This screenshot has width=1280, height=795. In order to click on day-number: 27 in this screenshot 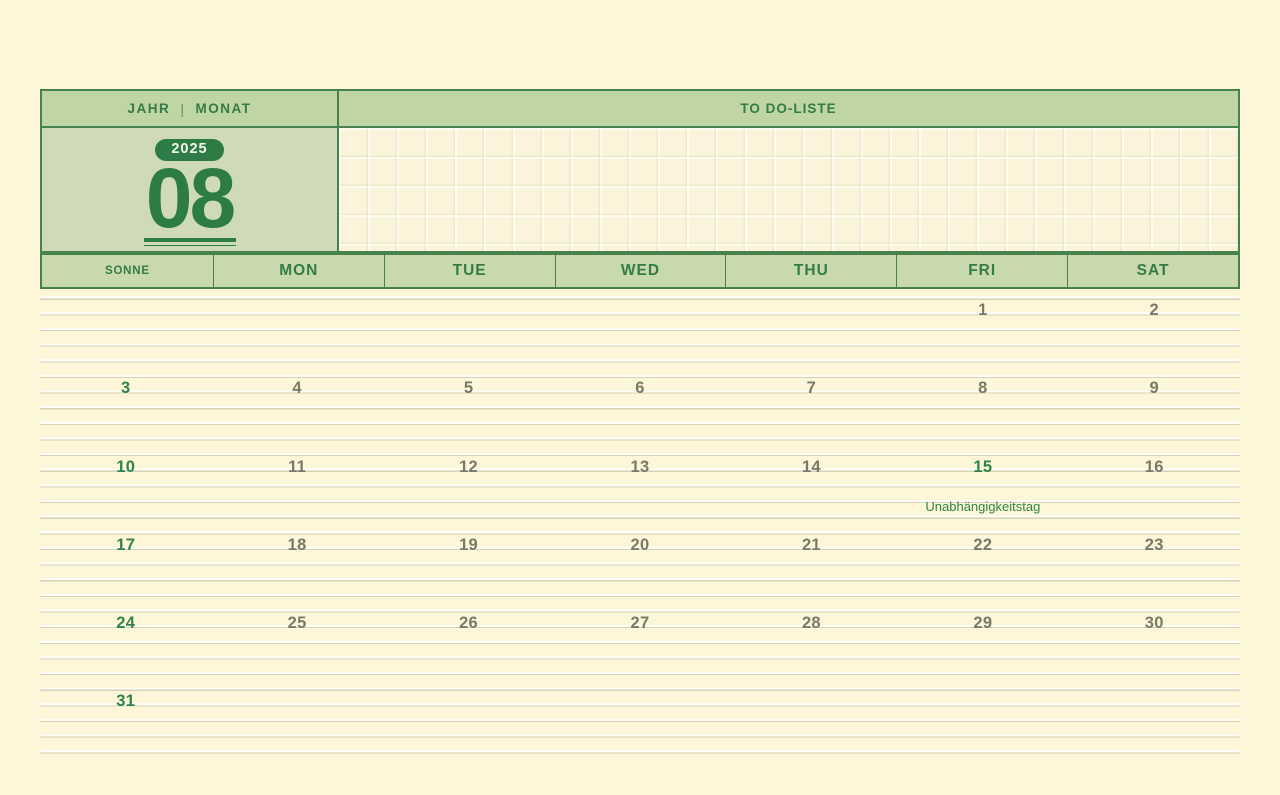, I will do `click(640, 623)`.